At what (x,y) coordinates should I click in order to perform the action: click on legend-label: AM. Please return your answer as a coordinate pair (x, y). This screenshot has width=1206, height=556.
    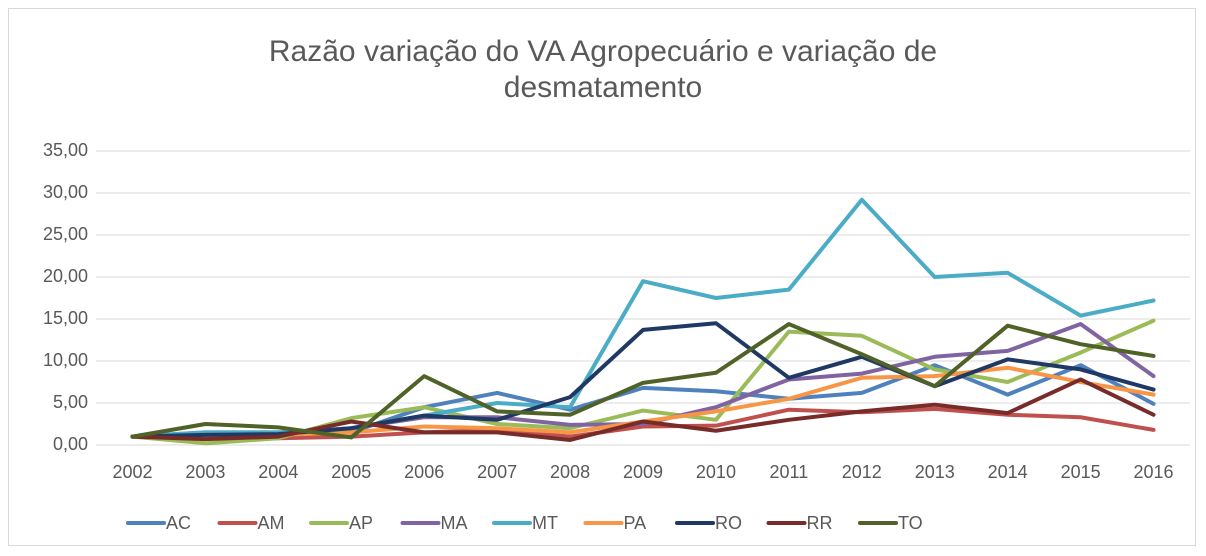
    Looking at the image, I should click on (271, 523).